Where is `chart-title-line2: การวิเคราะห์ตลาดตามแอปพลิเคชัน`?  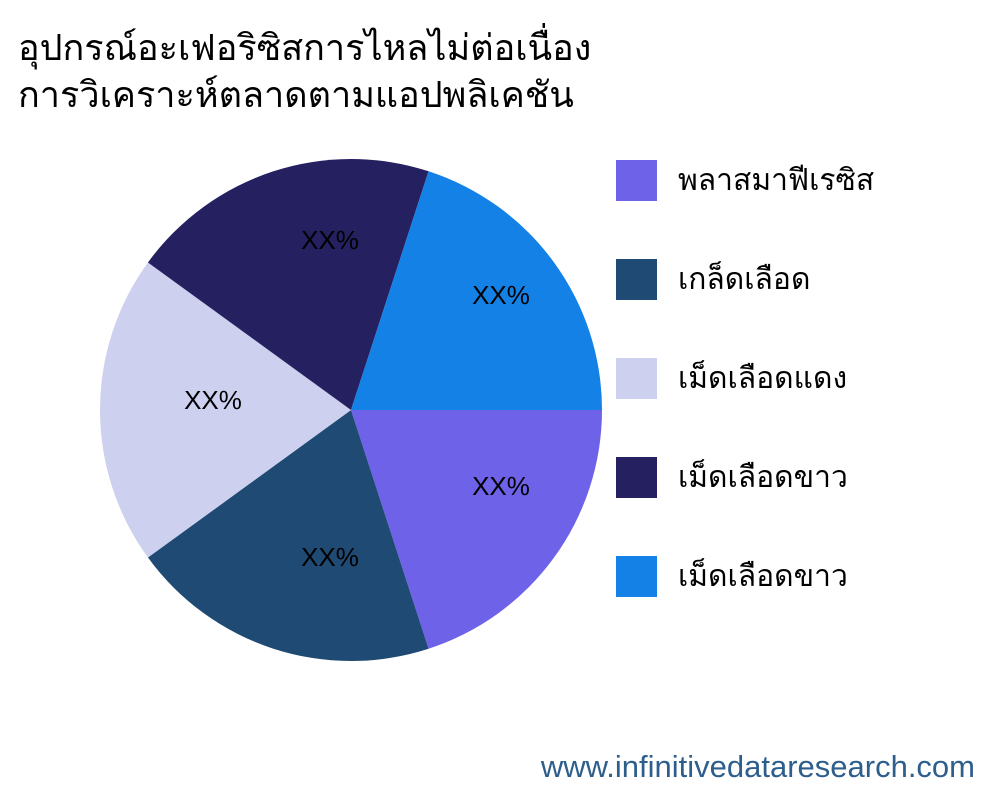 chart-title-line2: การวิเคราะห์ตลาดตามแอปพลิเคชัน is located at coordinates (296, 94).